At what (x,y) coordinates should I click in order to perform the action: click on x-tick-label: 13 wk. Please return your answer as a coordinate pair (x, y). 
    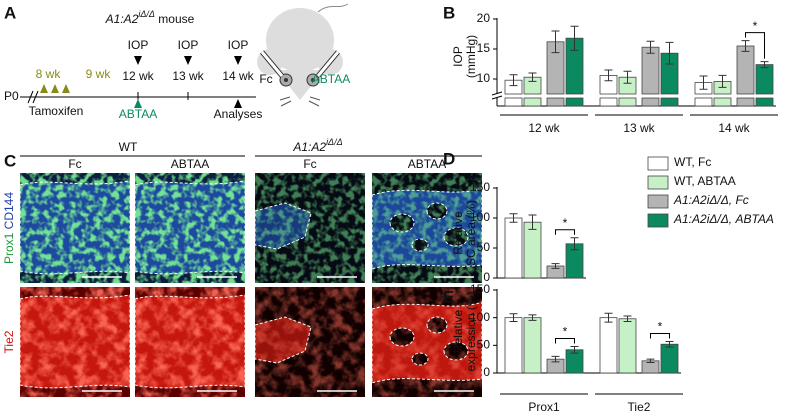
    Looking at the image, I should click on (639, 128).